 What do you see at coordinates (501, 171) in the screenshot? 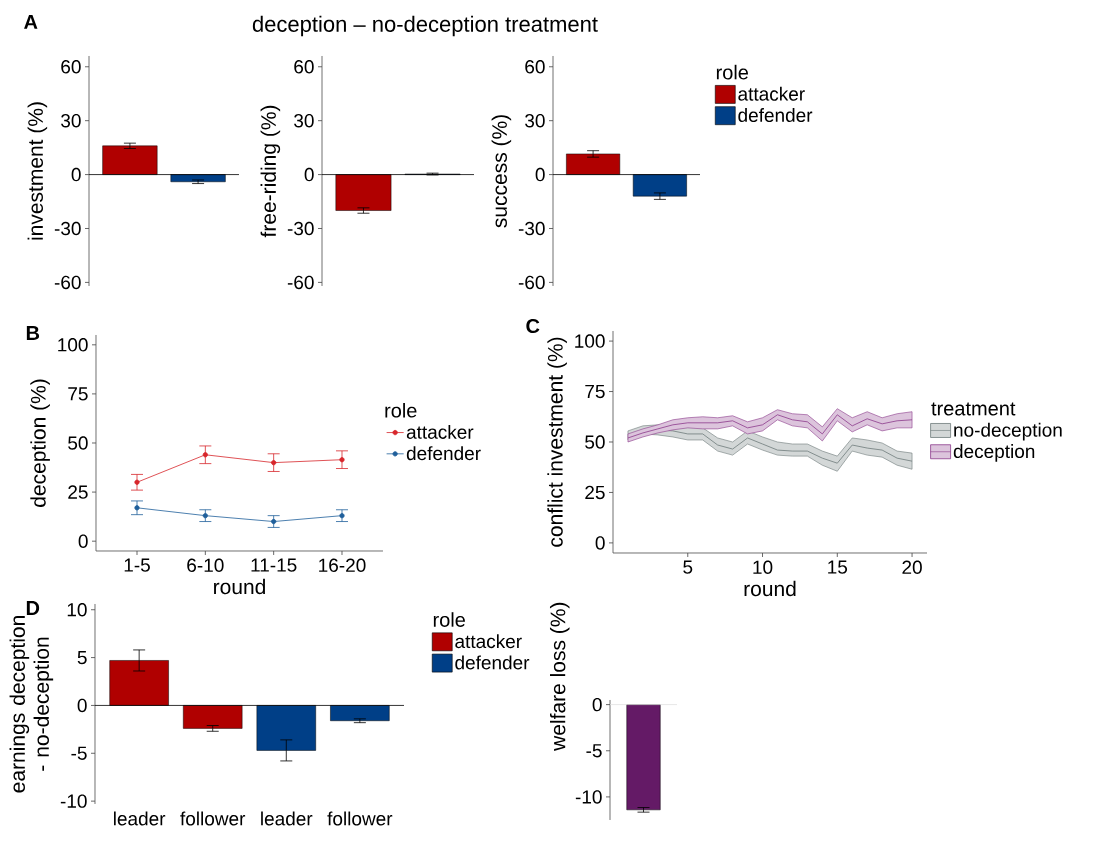
I see `y-axis-title: success (%)` at bounding box center [501, 171].